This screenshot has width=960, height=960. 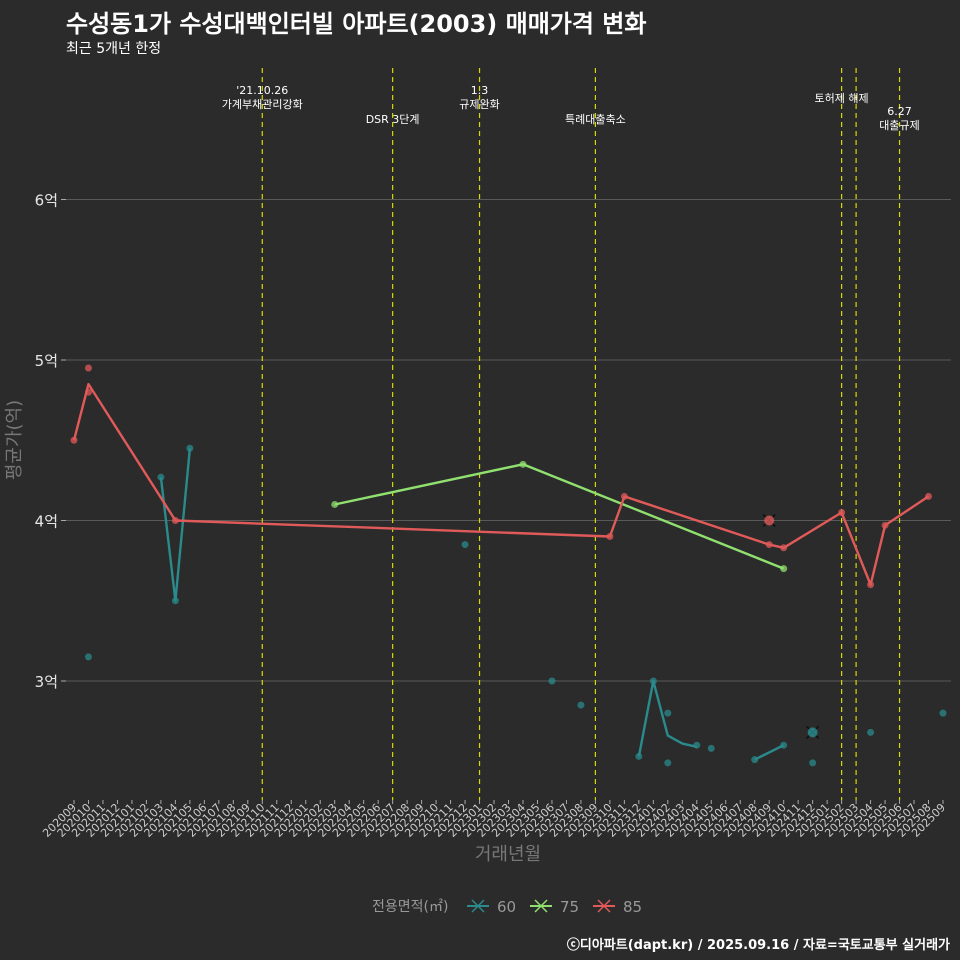 I want to click on legend: 전용면적(㎡) 60 75 85, so click(x=507, y=907).